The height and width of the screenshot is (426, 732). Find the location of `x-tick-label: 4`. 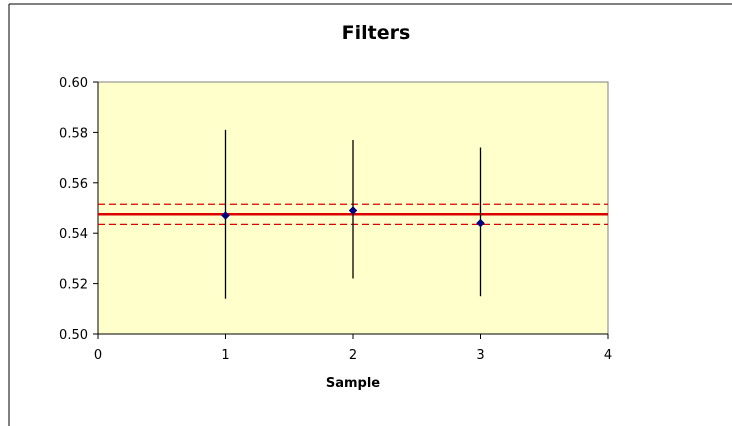

x-tick-label: 4 is located at coordinates (608, 355).